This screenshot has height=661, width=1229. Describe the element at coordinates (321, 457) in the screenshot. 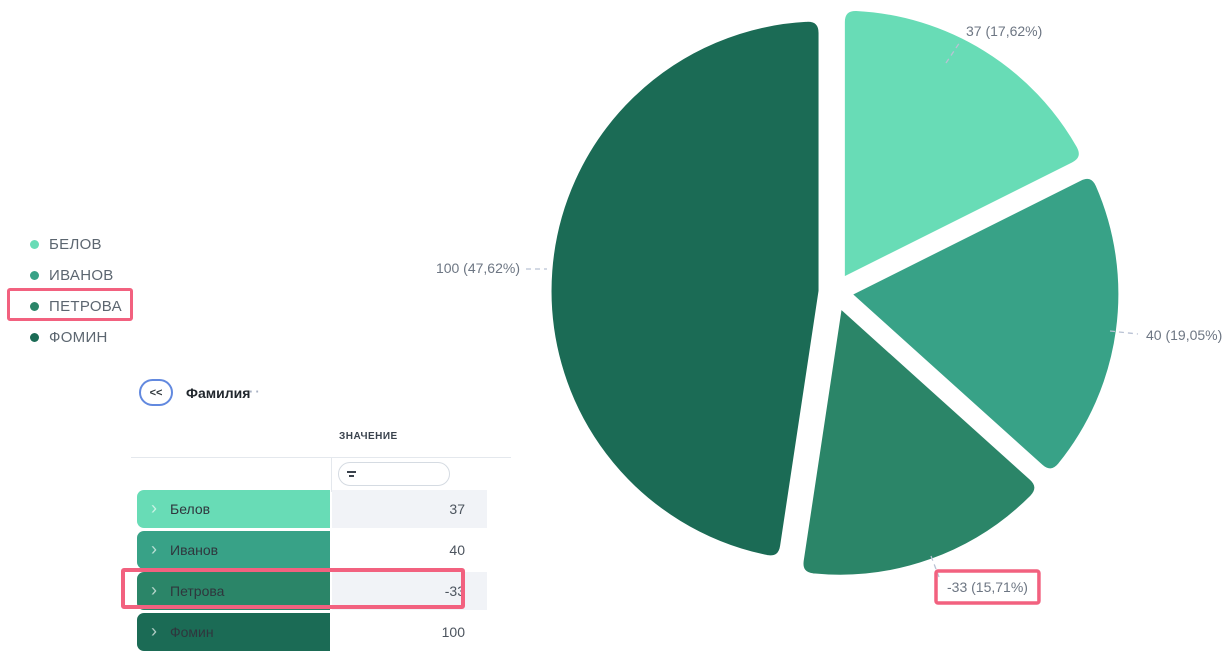

I see `table-header-divider` at that location.